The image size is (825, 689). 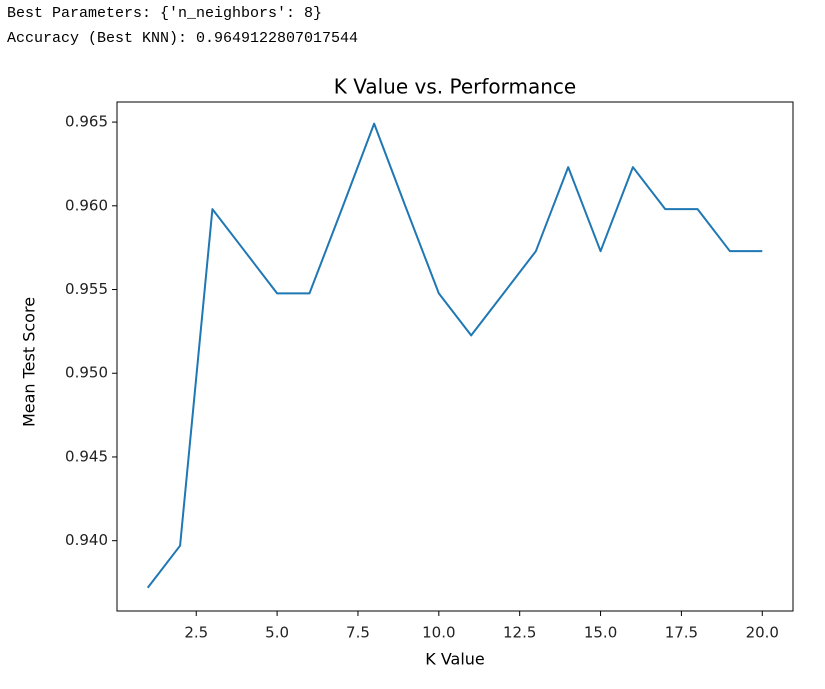 What do you see at coordinates (762, 633) in the screenshot?
I see `x-tick-label: 20.0` at bounding box center [762, 633].